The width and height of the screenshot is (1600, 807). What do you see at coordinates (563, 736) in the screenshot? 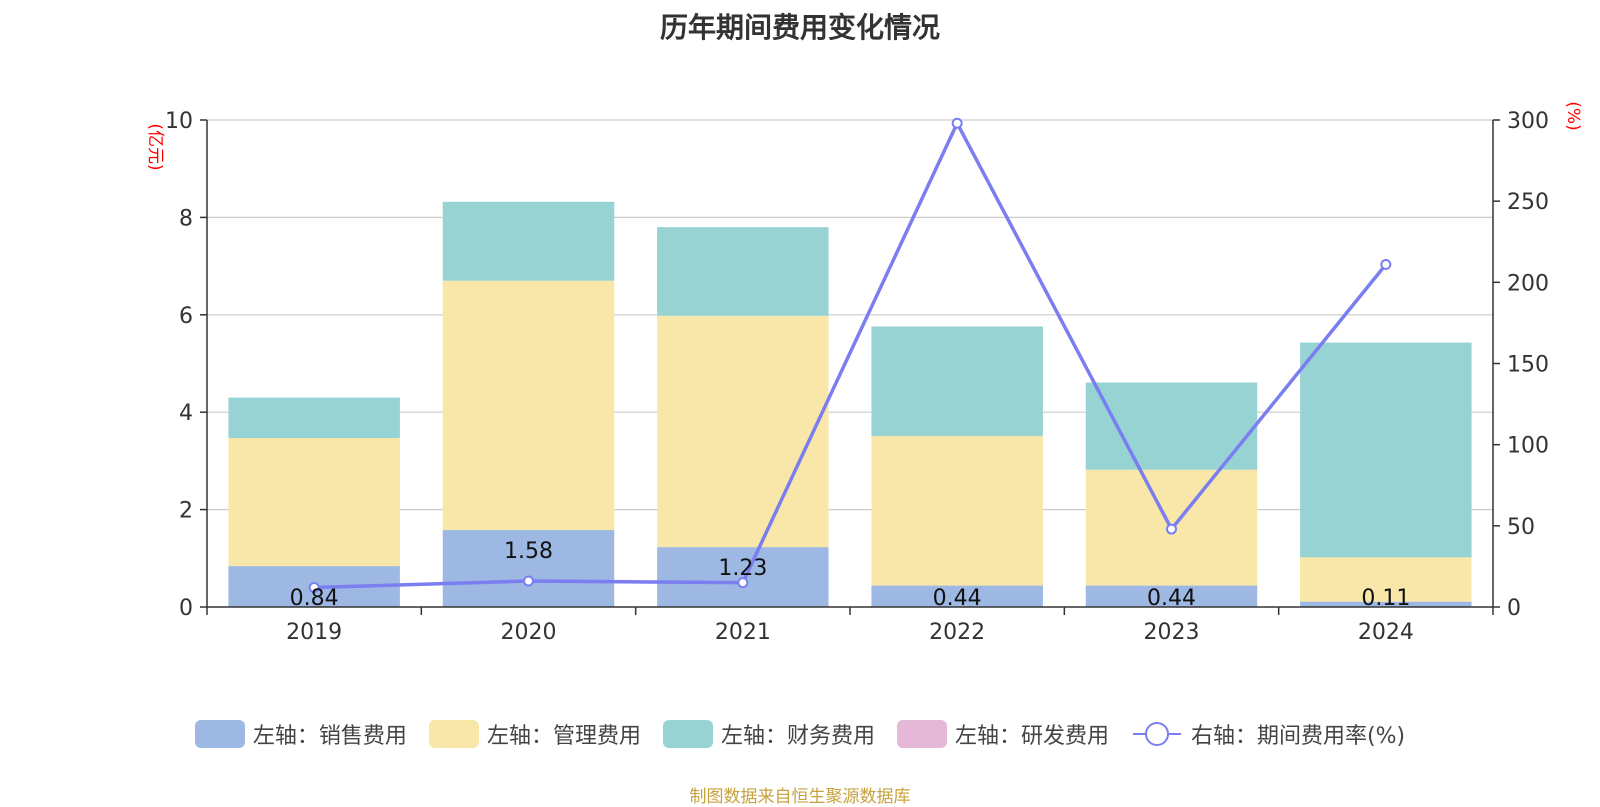
I see `legend-label: 左轴：管理费用` at bounding box center [563, 736].